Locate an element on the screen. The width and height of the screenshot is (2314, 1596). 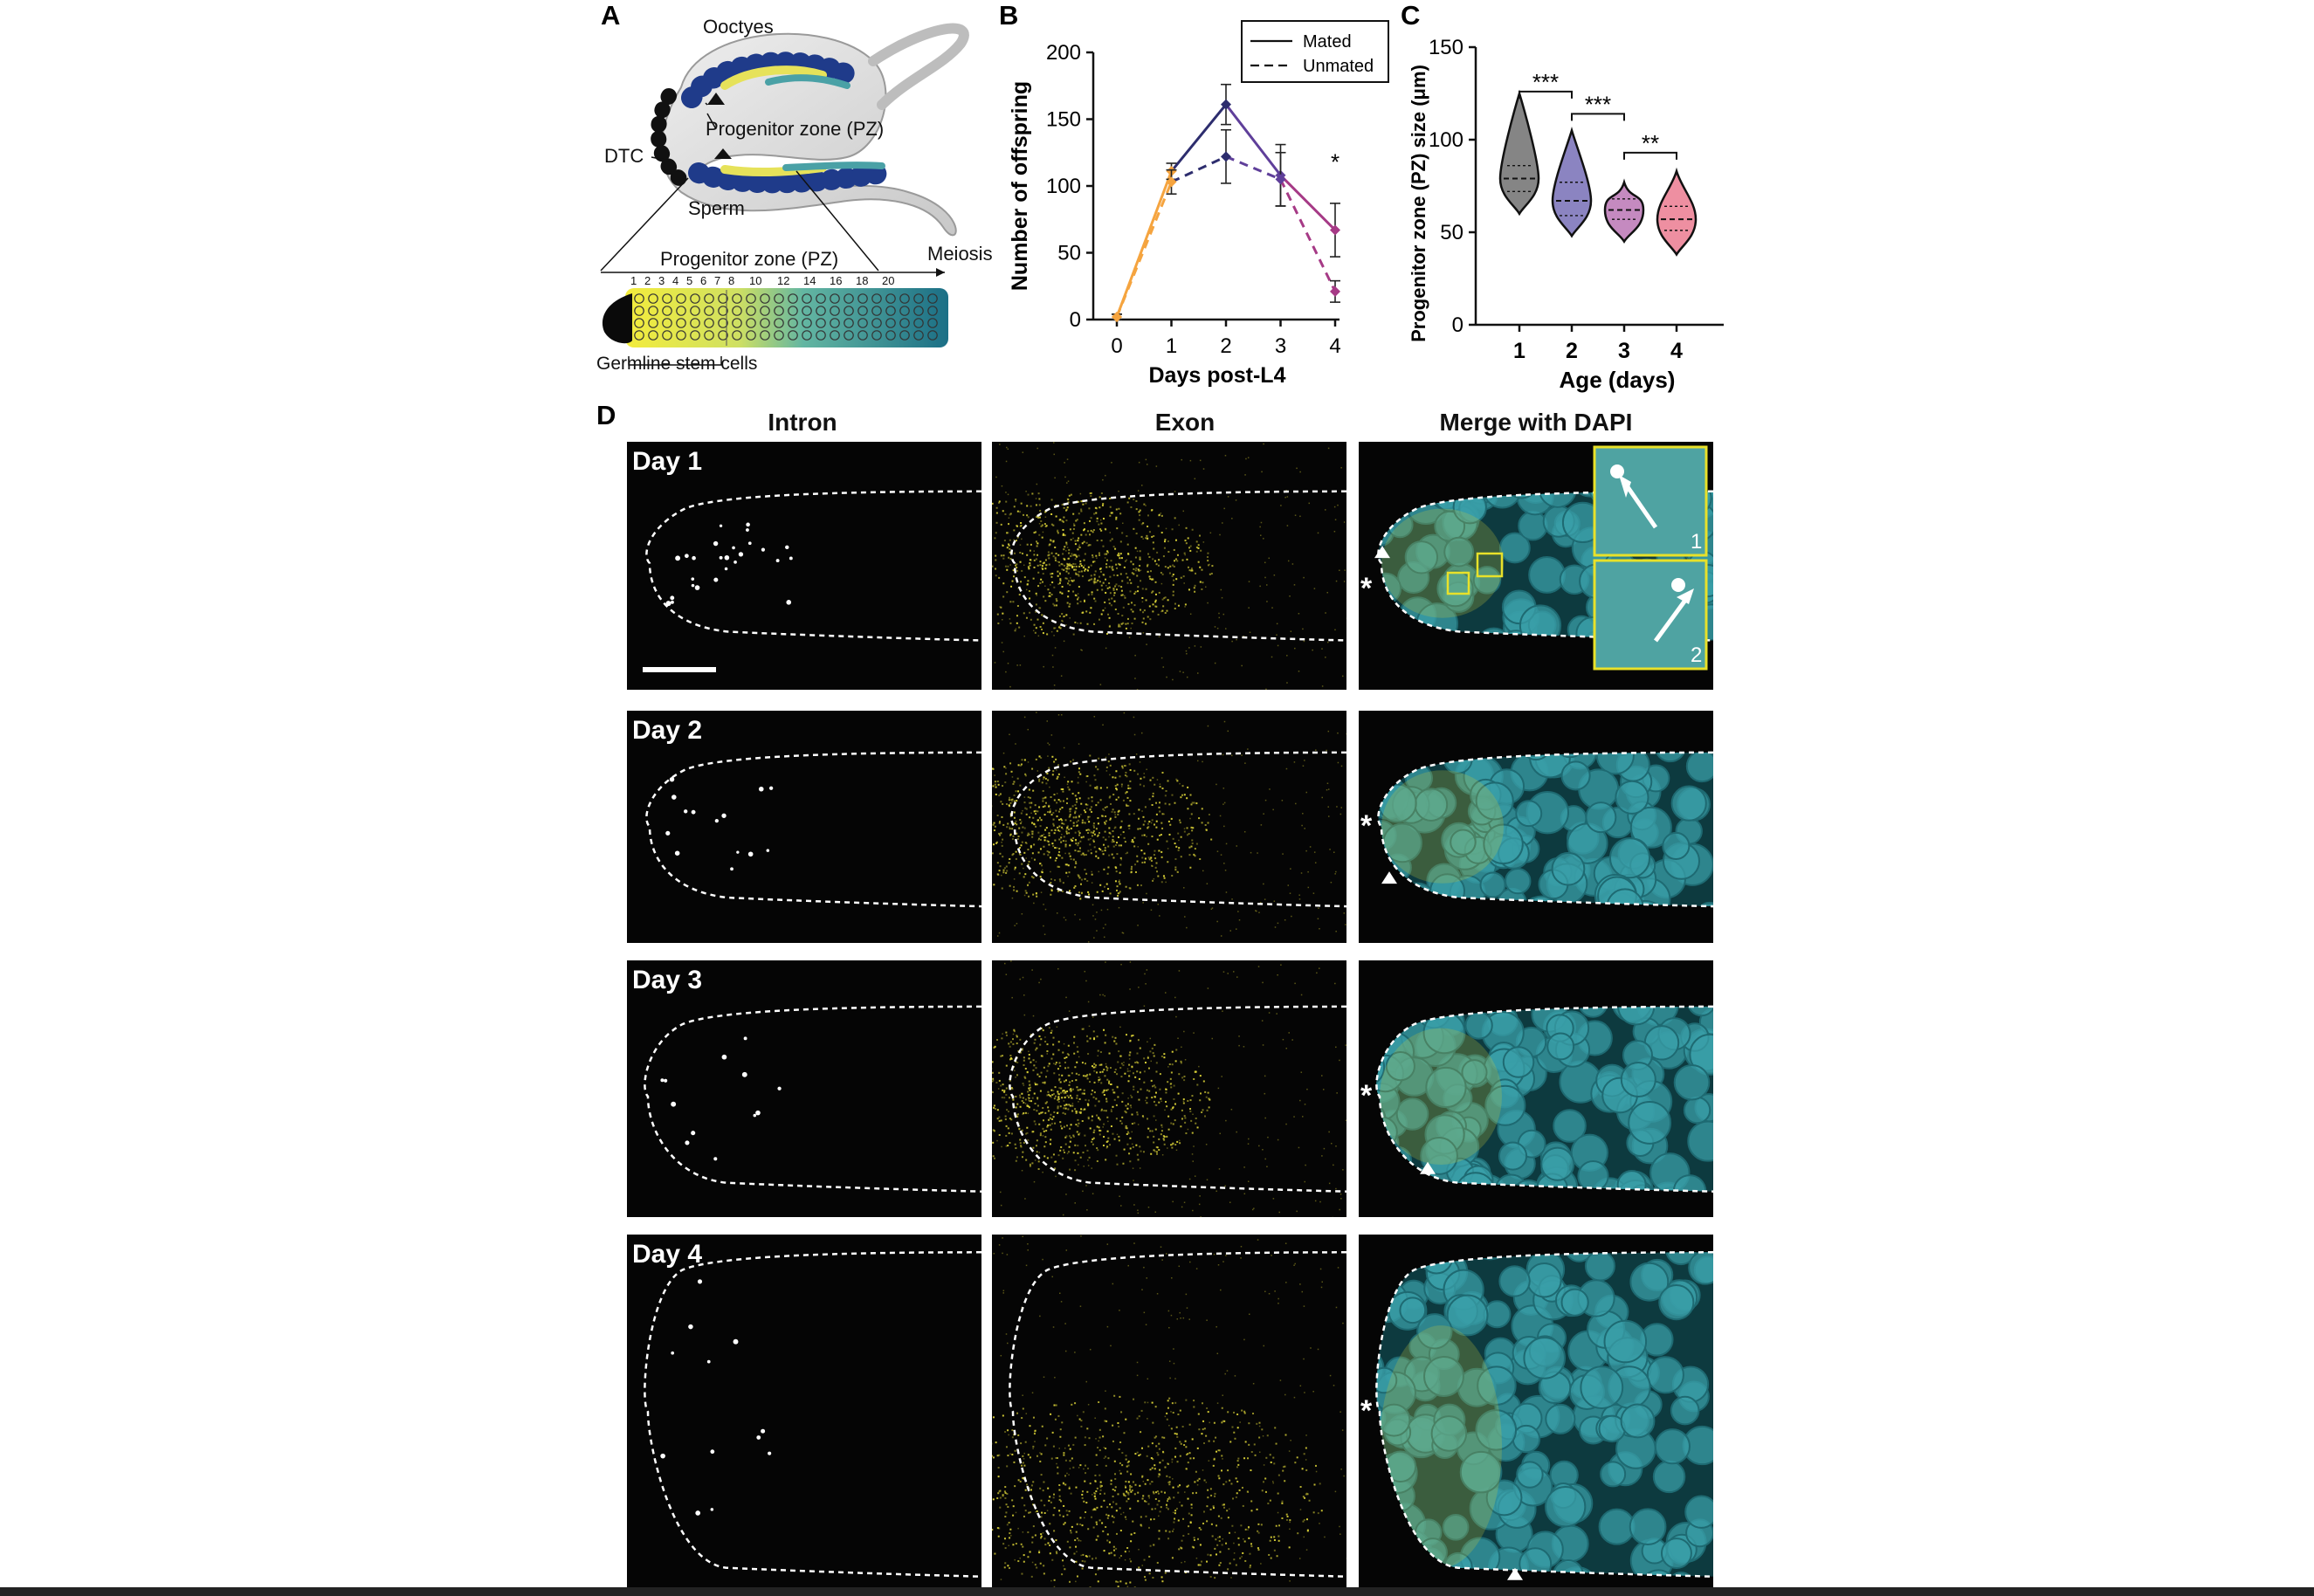
pz-cell is located at coordinates (695, 336).